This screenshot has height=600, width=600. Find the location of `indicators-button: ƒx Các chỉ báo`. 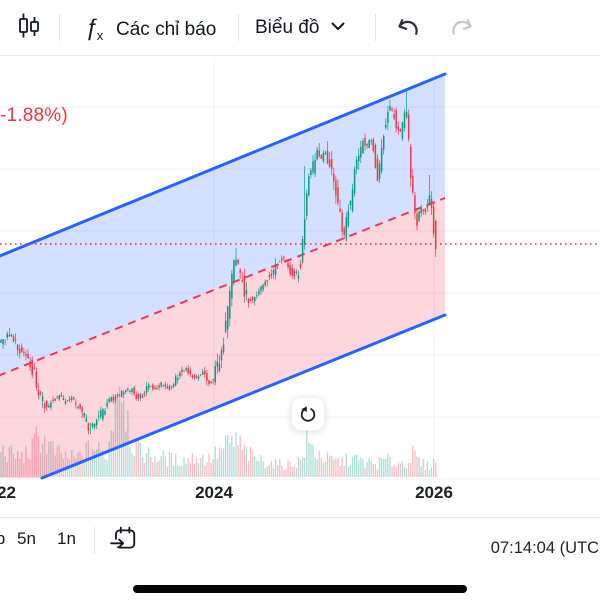

indicators-button: ƒx Các chỉ báo is located at coordinates (155, 28).